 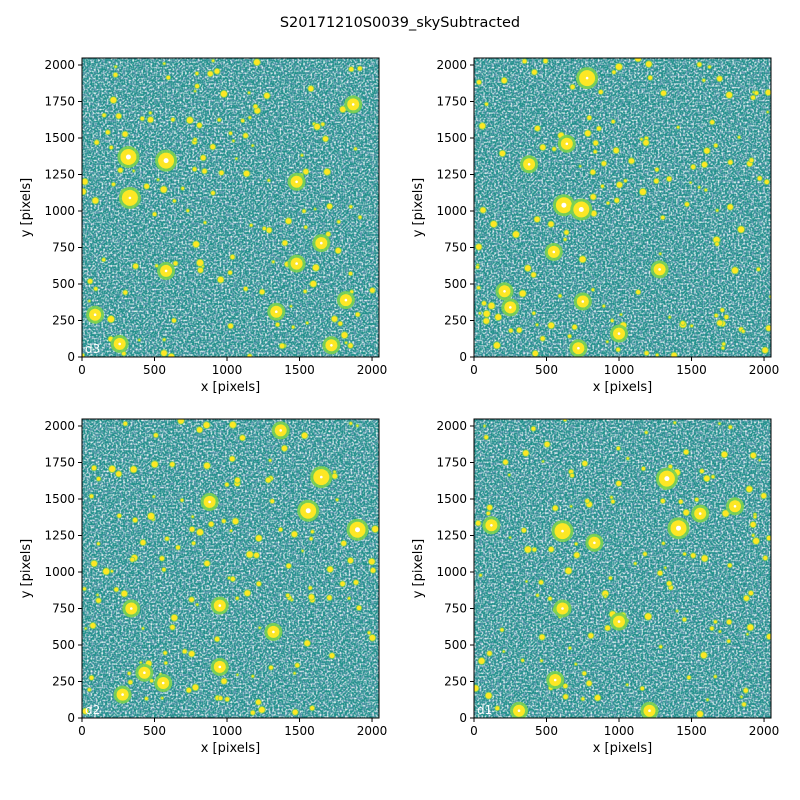 I want to click on detector-label: d3, so click(x=92, y=349).